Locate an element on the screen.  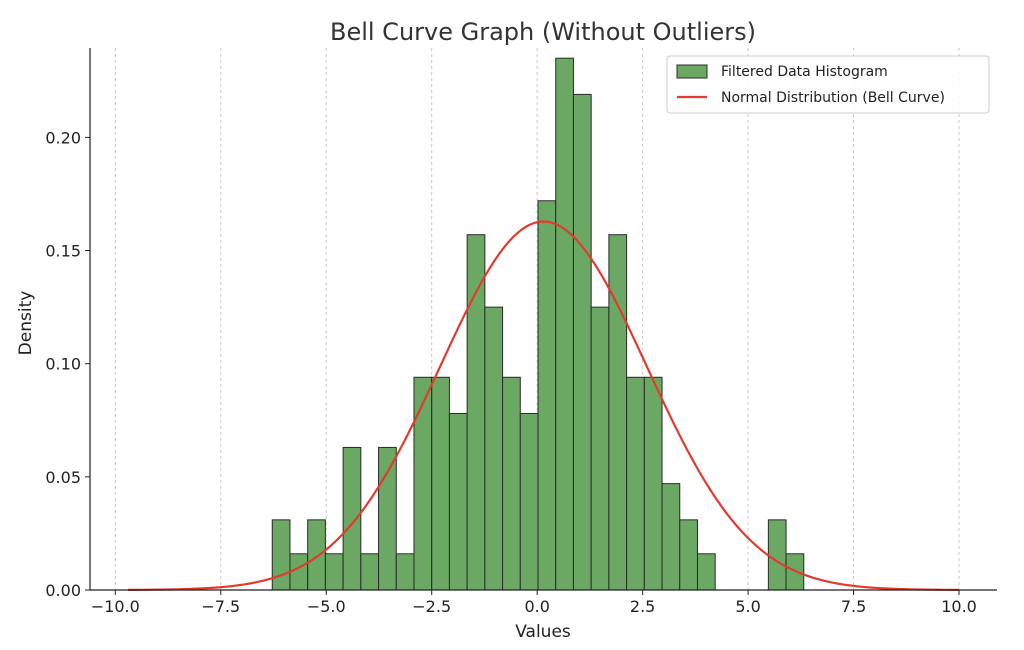
x-tick-label: 5.0 is located at coordinates (747, 606).